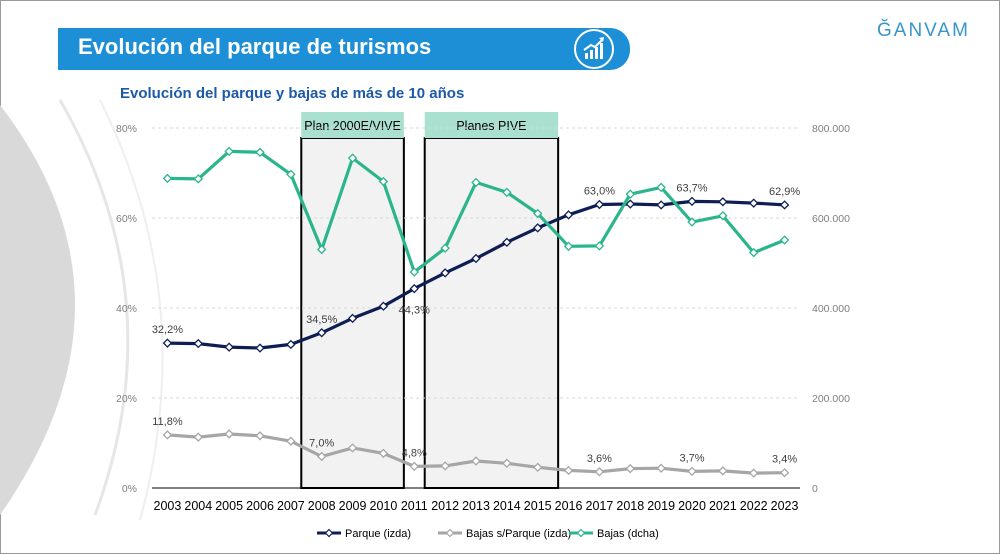 This screenshot has width=1000, height=554. What do you see at coordinates (198, 506) in the screenshot?
I see `x-axis-tick: 2004` at bounding box center [198, 506].